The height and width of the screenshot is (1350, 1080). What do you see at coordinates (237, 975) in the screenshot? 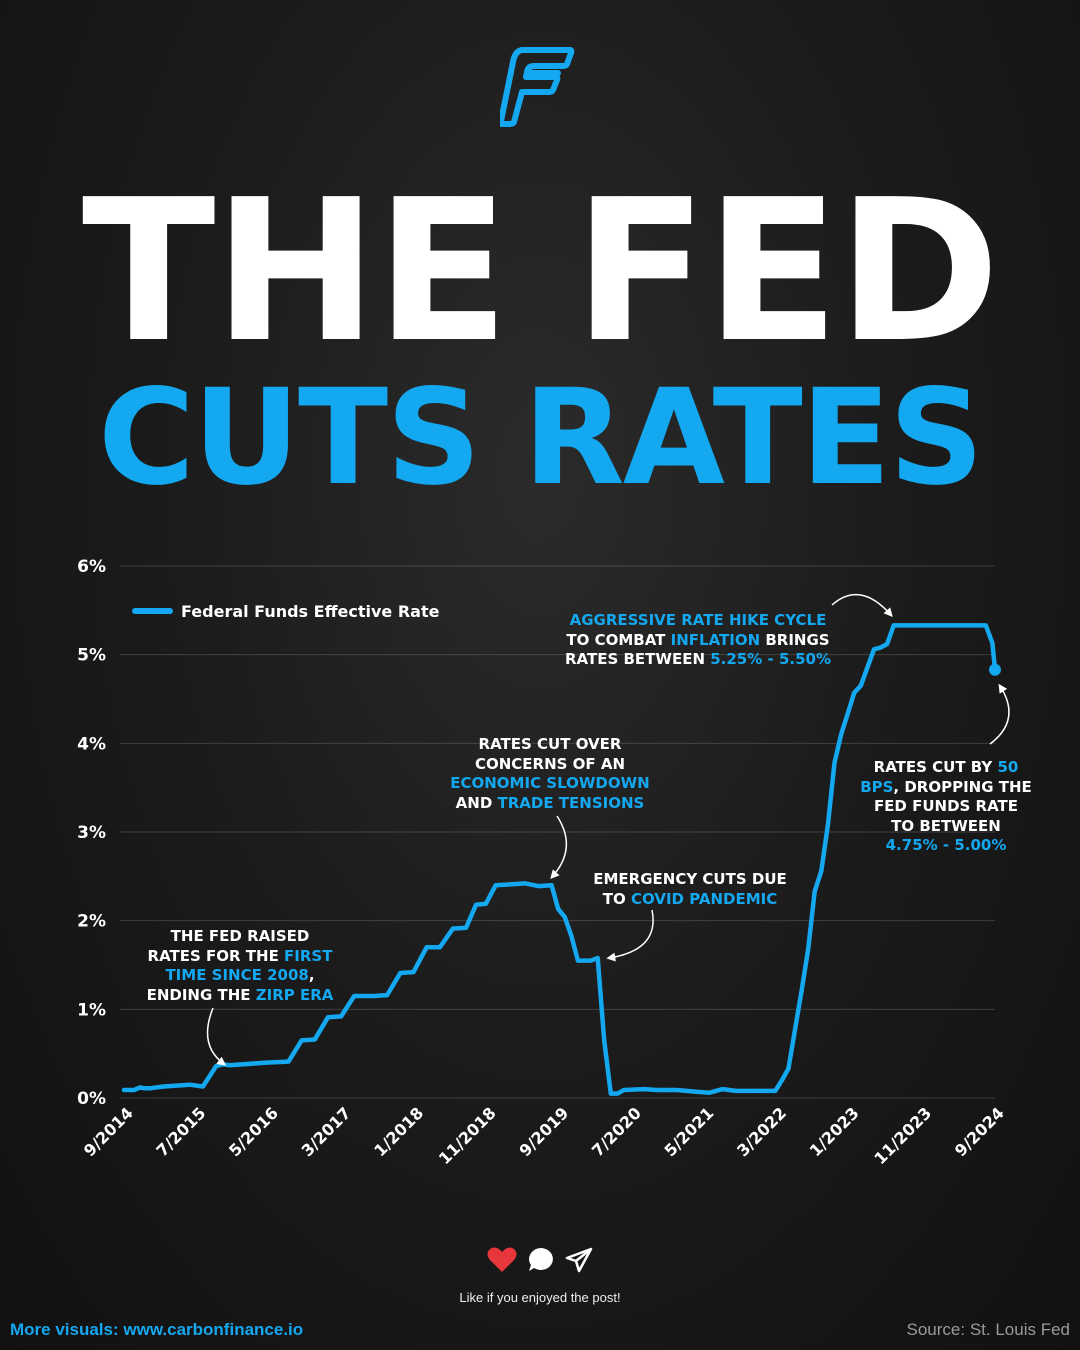
I see `annotation-highlight: TIME SINCE 2008` at bounding box center [237, 975].